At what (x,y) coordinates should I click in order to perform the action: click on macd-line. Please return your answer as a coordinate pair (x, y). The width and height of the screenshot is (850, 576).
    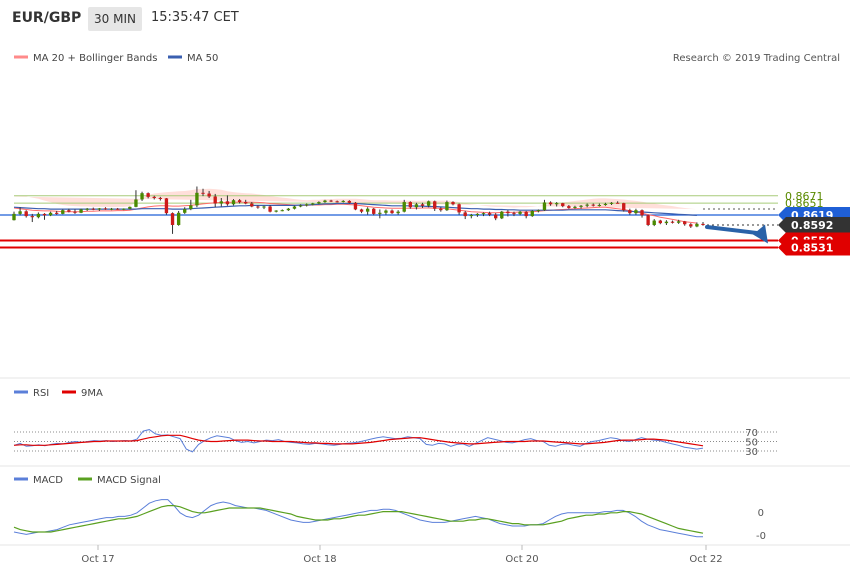
    Looking at the image, I should click on (358, 518).